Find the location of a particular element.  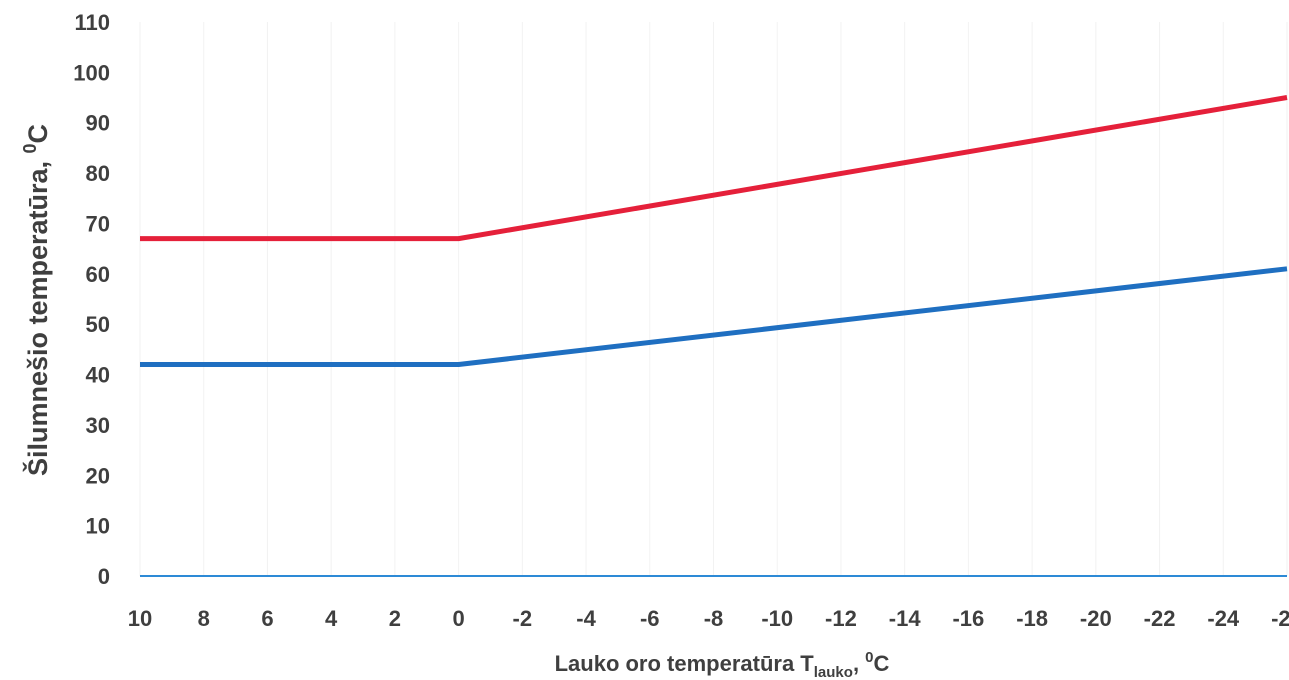

x-tick-label: -8 is located at coordinates (714, 618).